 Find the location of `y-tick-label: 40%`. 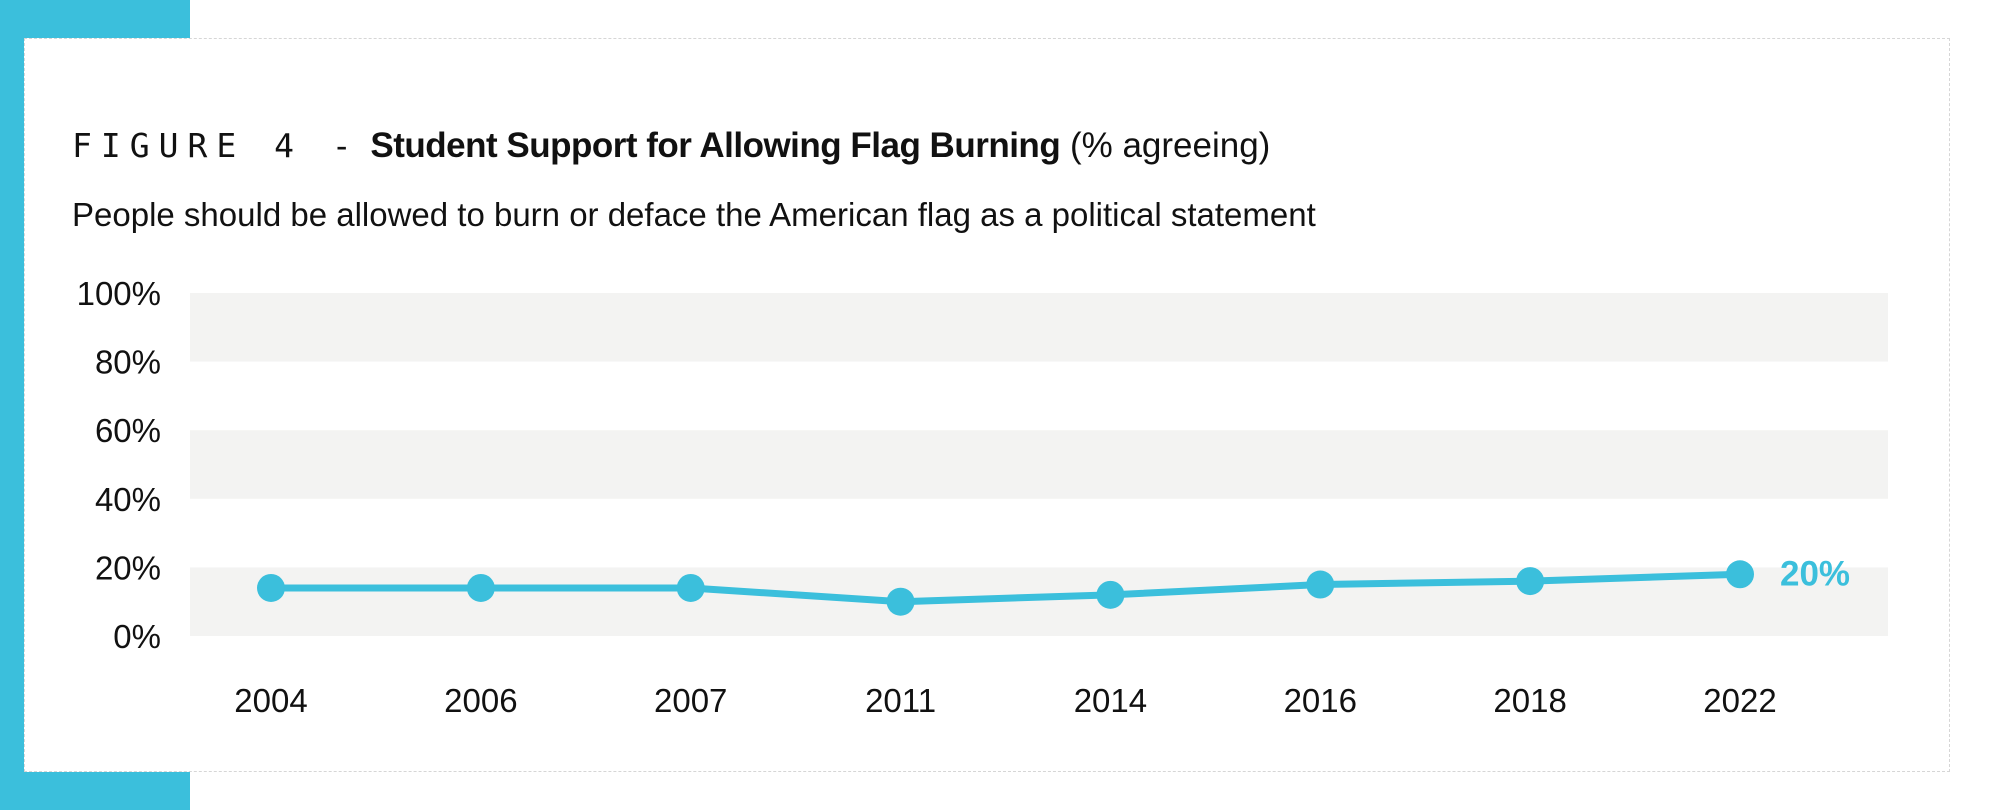

y-tick-label: 40% is located at coordinates (128, 499).